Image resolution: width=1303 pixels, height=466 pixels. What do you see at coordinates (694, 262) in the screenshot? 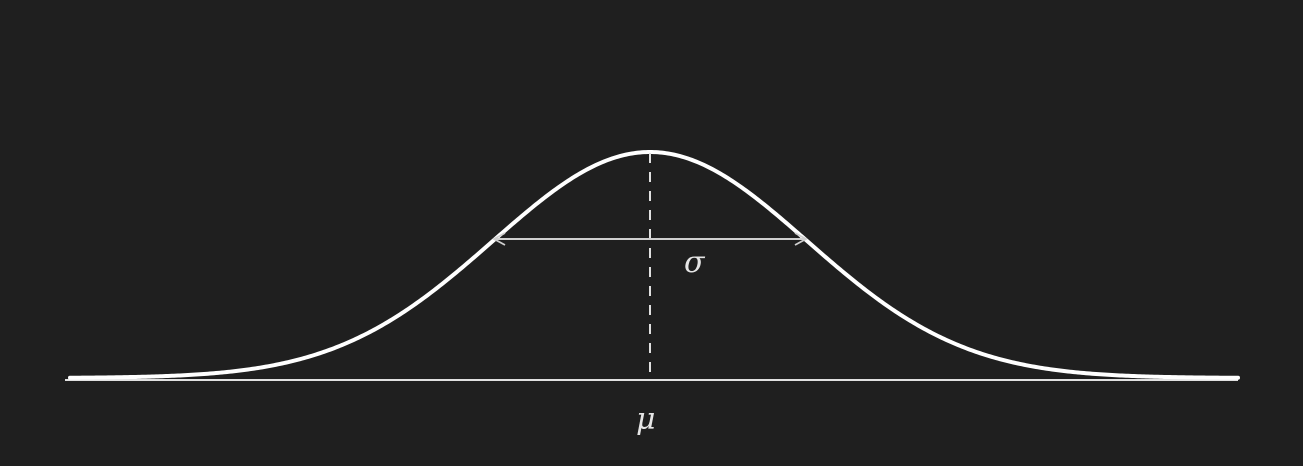
I see `sigma-label: σ` at bounding box center [694, 262].